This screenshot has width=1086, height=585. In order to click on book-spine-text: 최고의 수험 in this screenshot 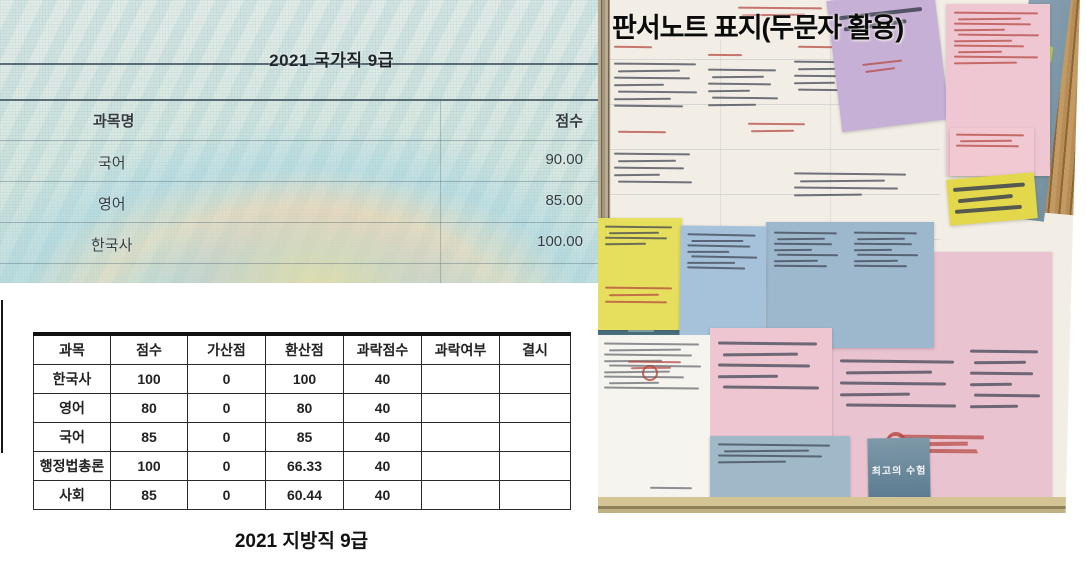, I will do `click(899, 471)`.